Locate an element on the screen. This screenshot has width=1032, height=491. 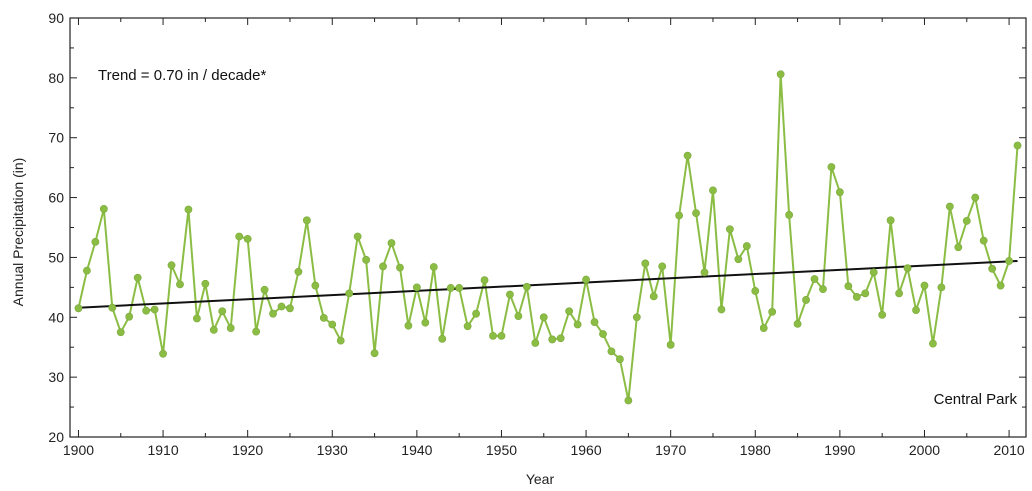
y-tick-label: 90 is located at coordinates (56, 18).